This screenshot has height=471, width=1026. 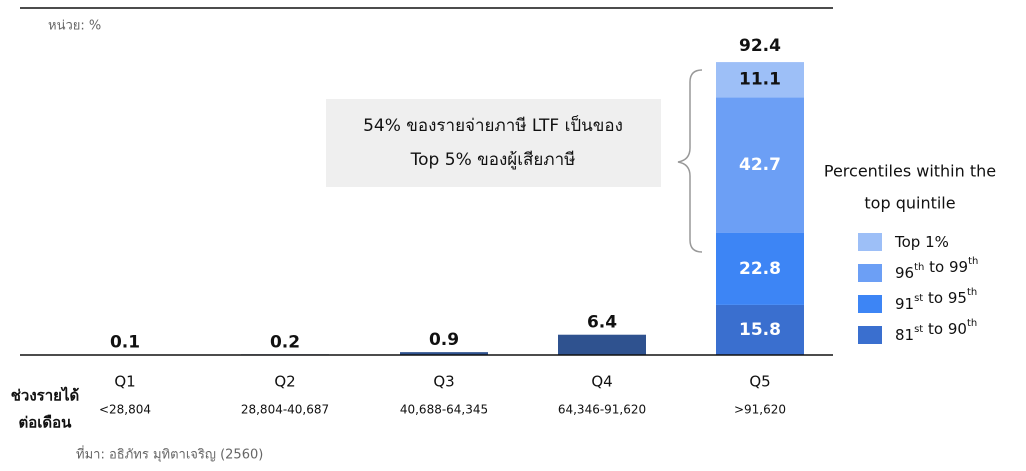 What do you see at coordinates (936, 331) in the screenshot?
I see `legend-label: 81st to 90th` at bounding box center [936, 331].